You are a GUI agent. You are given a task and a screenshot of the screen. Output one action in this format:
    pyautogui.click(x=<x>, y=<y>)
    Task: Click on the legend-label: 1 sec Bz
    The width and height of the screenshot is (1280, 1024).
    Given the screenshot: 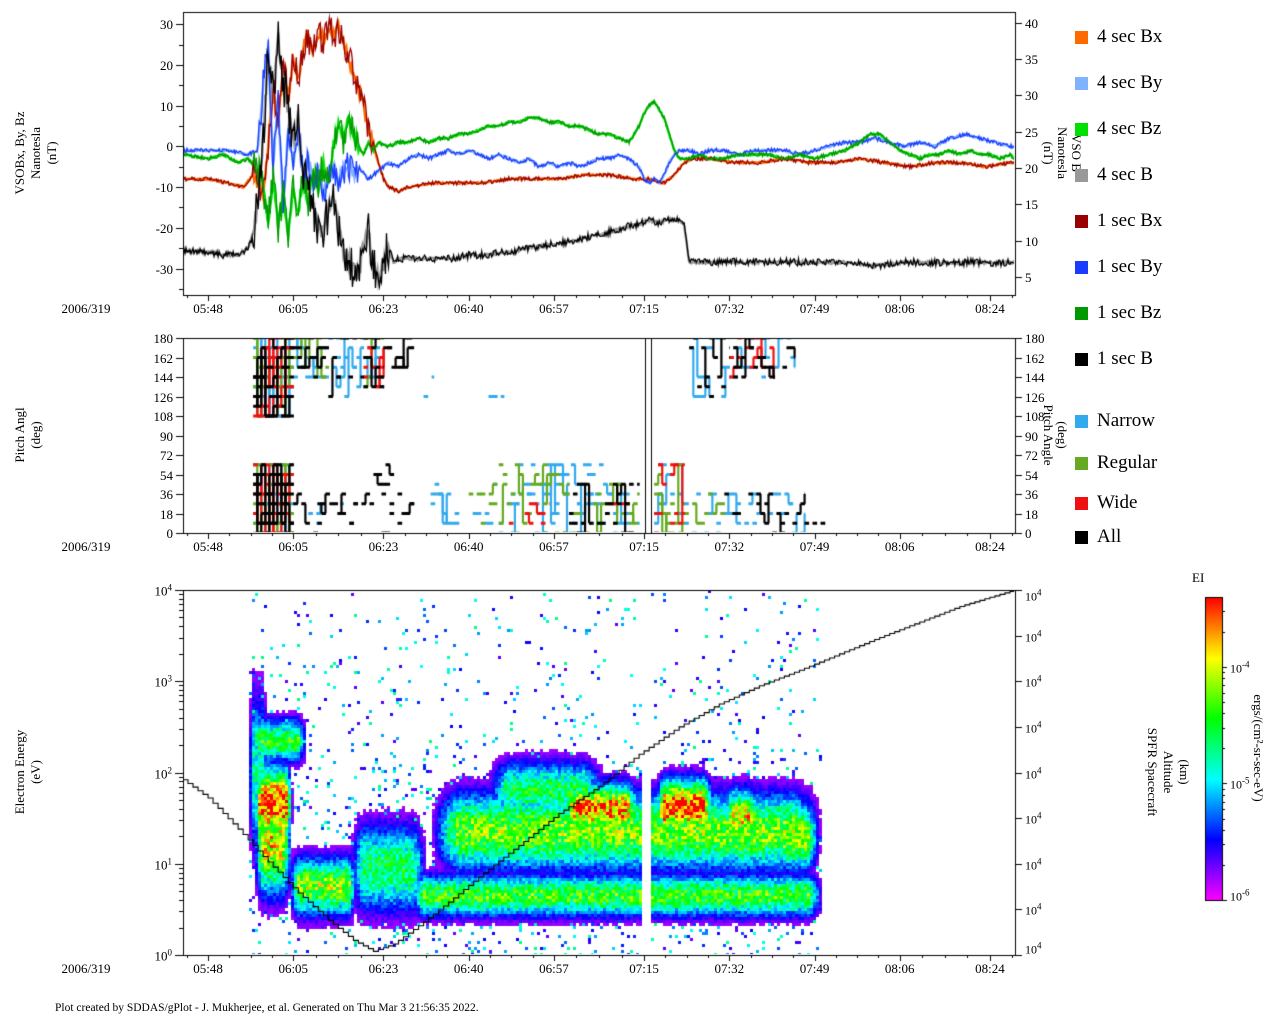 What is the action you would take?
    pyautogui.click(x=1129, y=312)
    